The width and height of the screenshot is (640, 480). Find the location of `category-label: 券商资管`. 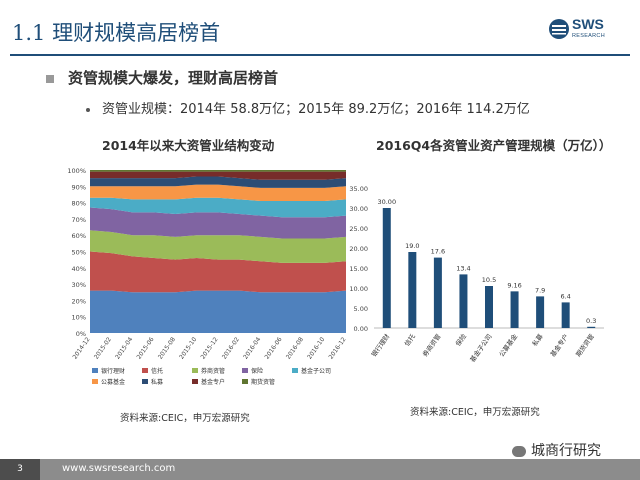

category-label: 券商资管 is located at coordinates (431, 345).